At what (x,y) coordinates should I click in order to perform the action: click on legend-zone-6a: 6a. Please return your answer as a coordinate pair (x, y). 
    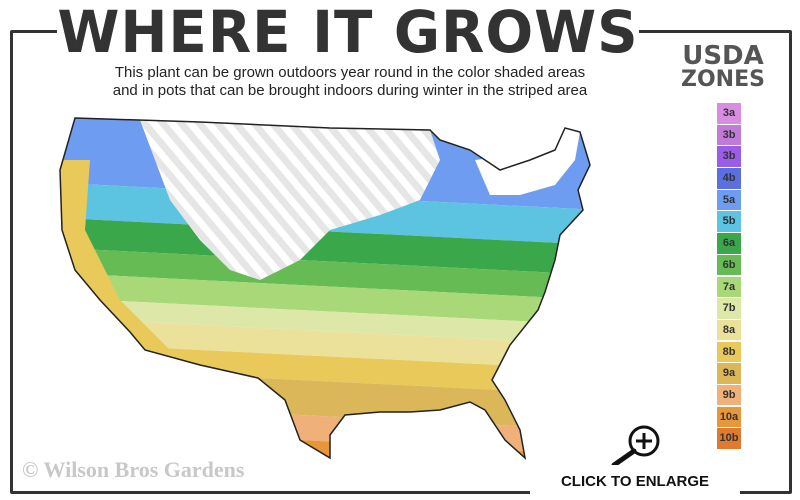
    Looking at the image, I should click on (729, 243).